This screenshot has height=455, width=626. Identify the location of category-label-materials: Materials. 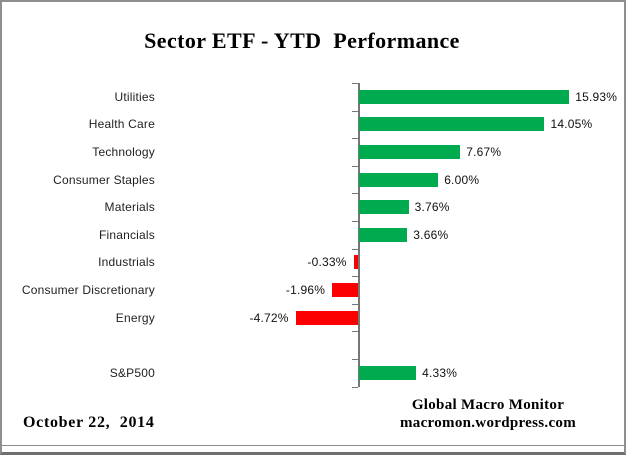
(129, 207).